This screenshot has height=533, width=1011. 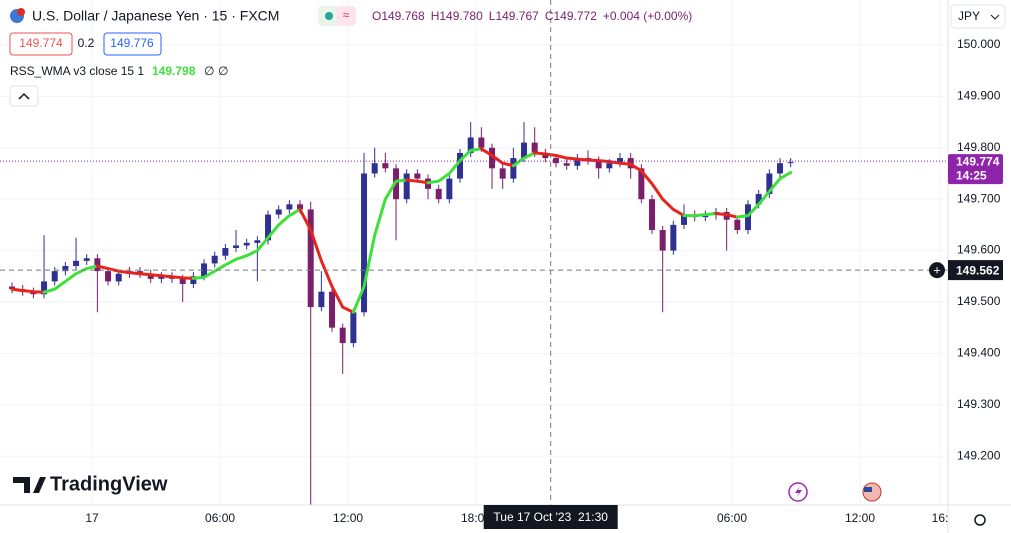 I want to click on y-tick-label: 149.300, so click(x=979, y=404).